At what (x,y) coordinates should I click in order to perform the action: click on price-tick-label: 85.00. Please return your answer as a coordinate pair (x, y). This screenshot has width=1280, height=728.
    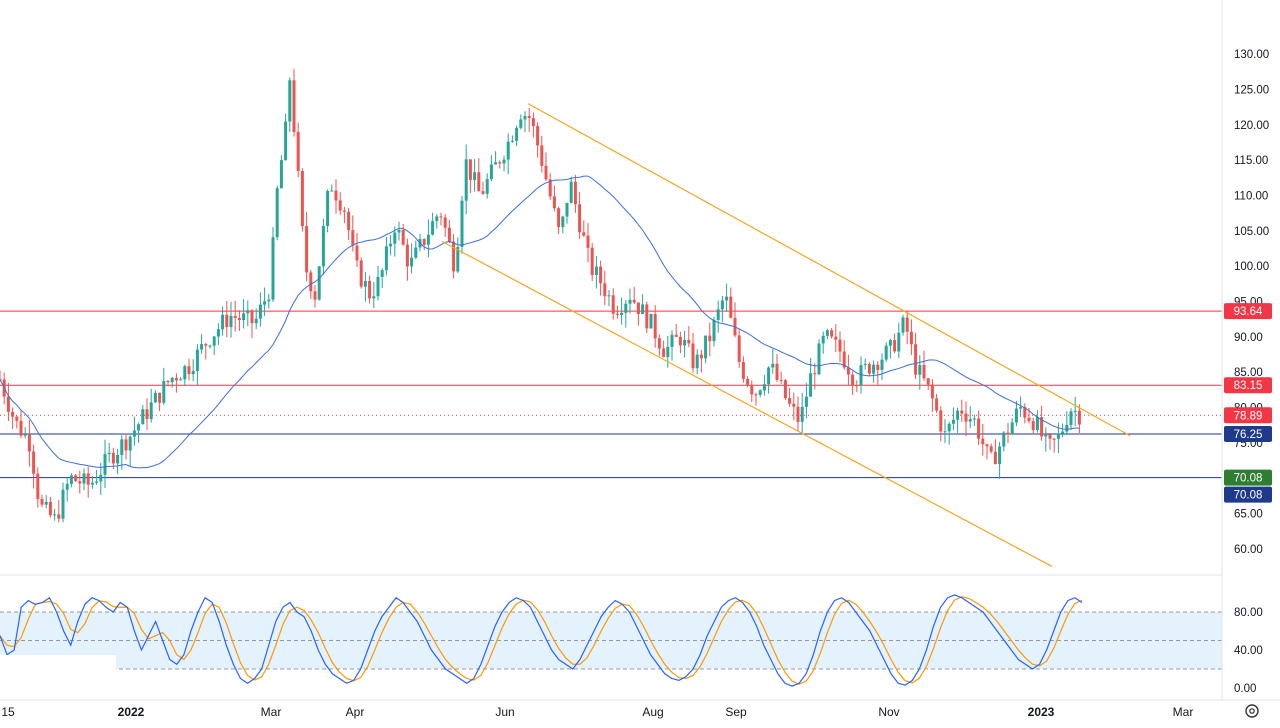
    Looking at the image, I should click on (1248, 373).